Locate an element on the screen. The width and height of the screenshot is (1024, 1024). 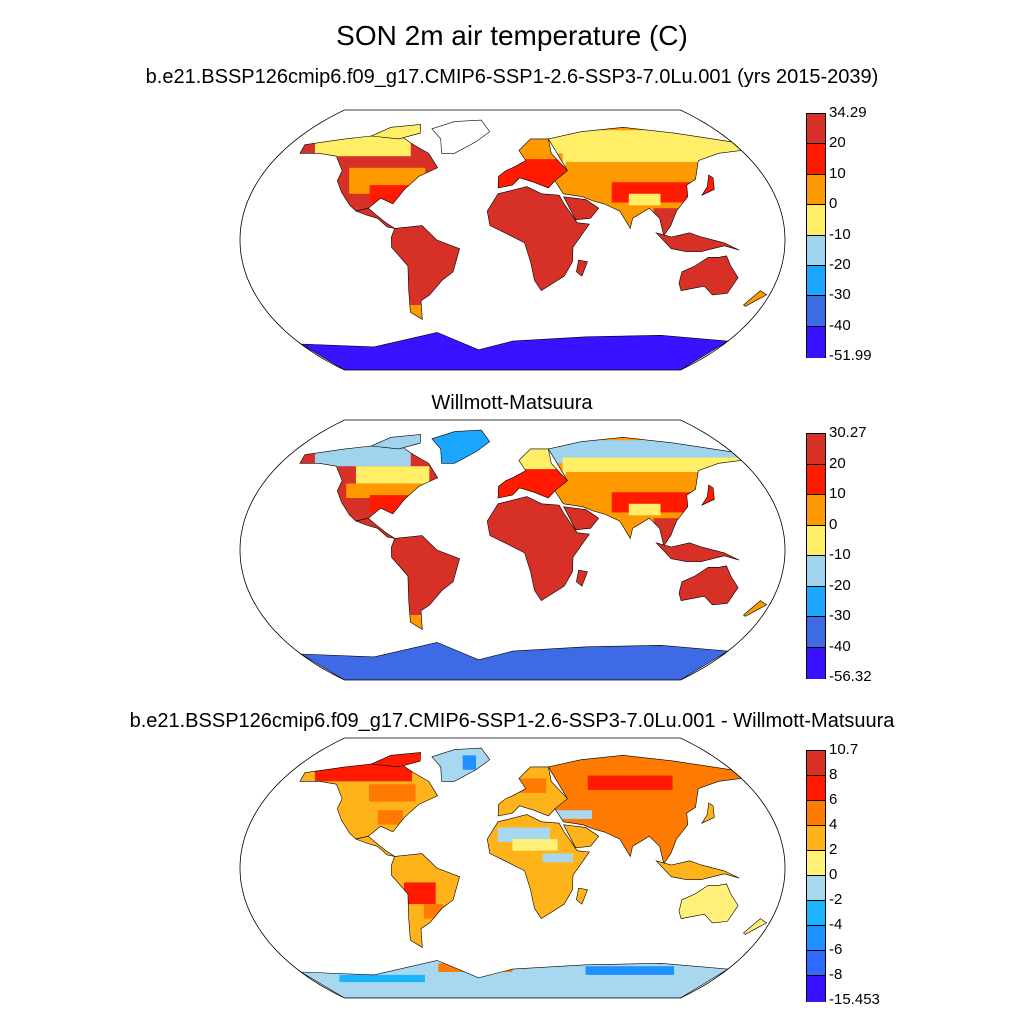
colorbar-tick-label: -56.32 is located at coordinates (850, 676).